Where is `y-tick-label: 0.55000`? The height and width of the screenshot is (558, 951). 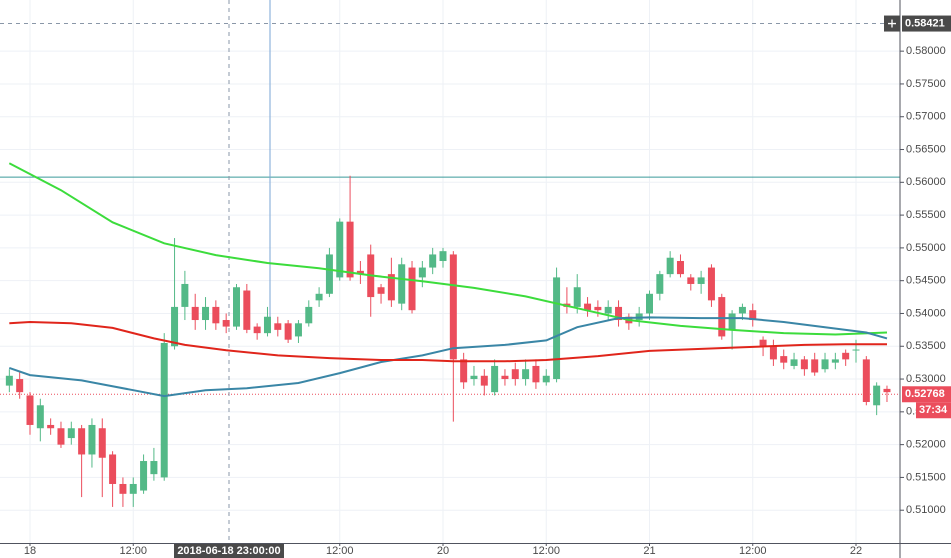 y-tick-label: 0.55000 is located at coordinates (926, 248).